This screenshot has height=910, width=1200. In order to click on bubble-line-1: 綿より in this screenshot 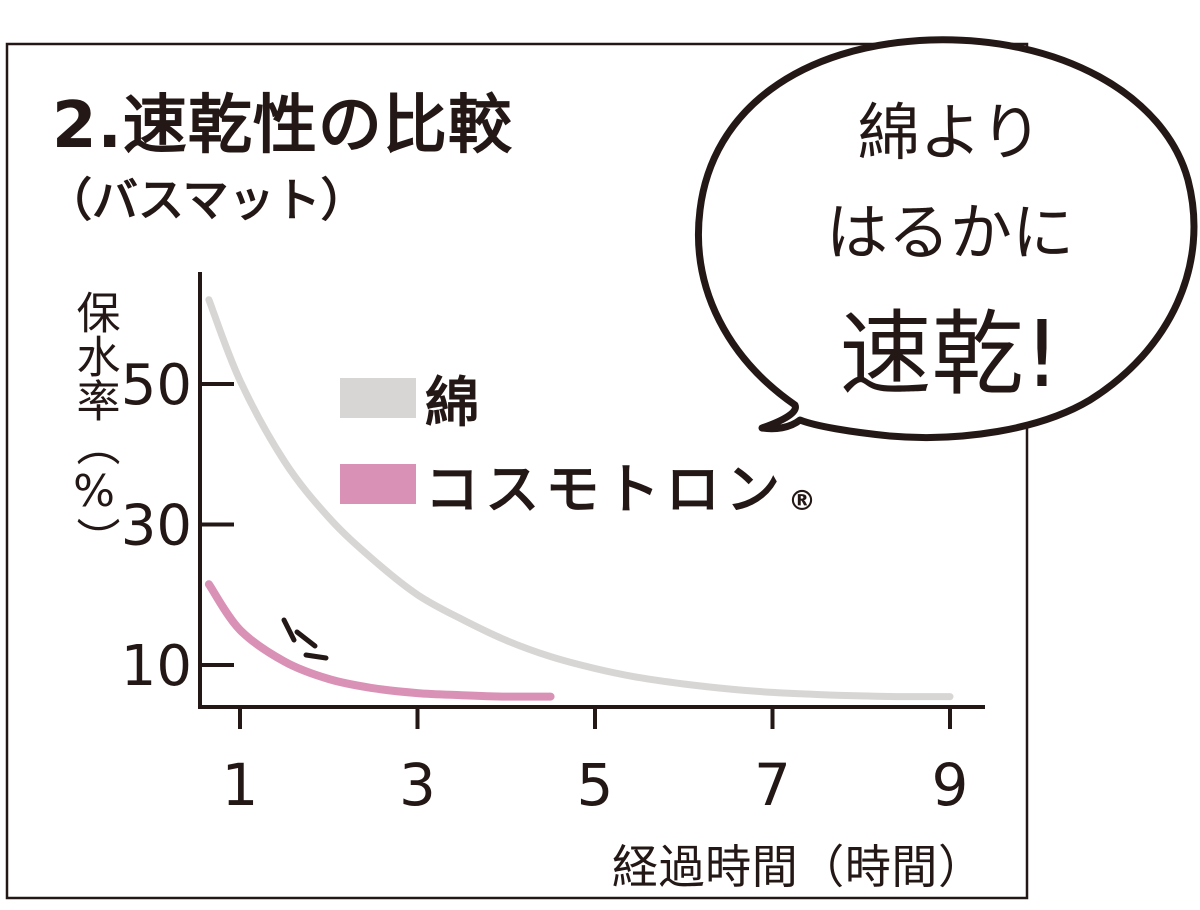, I will do `click(950, 132)`.